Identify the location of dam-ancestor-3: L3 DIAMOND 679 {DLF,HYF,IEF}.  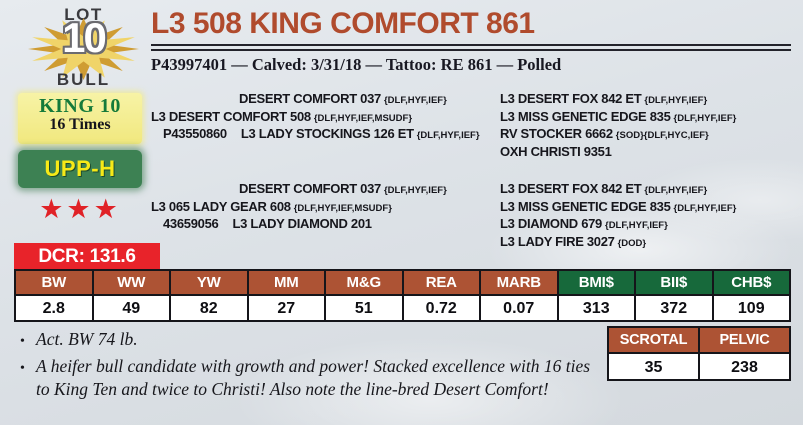
(584, 224).